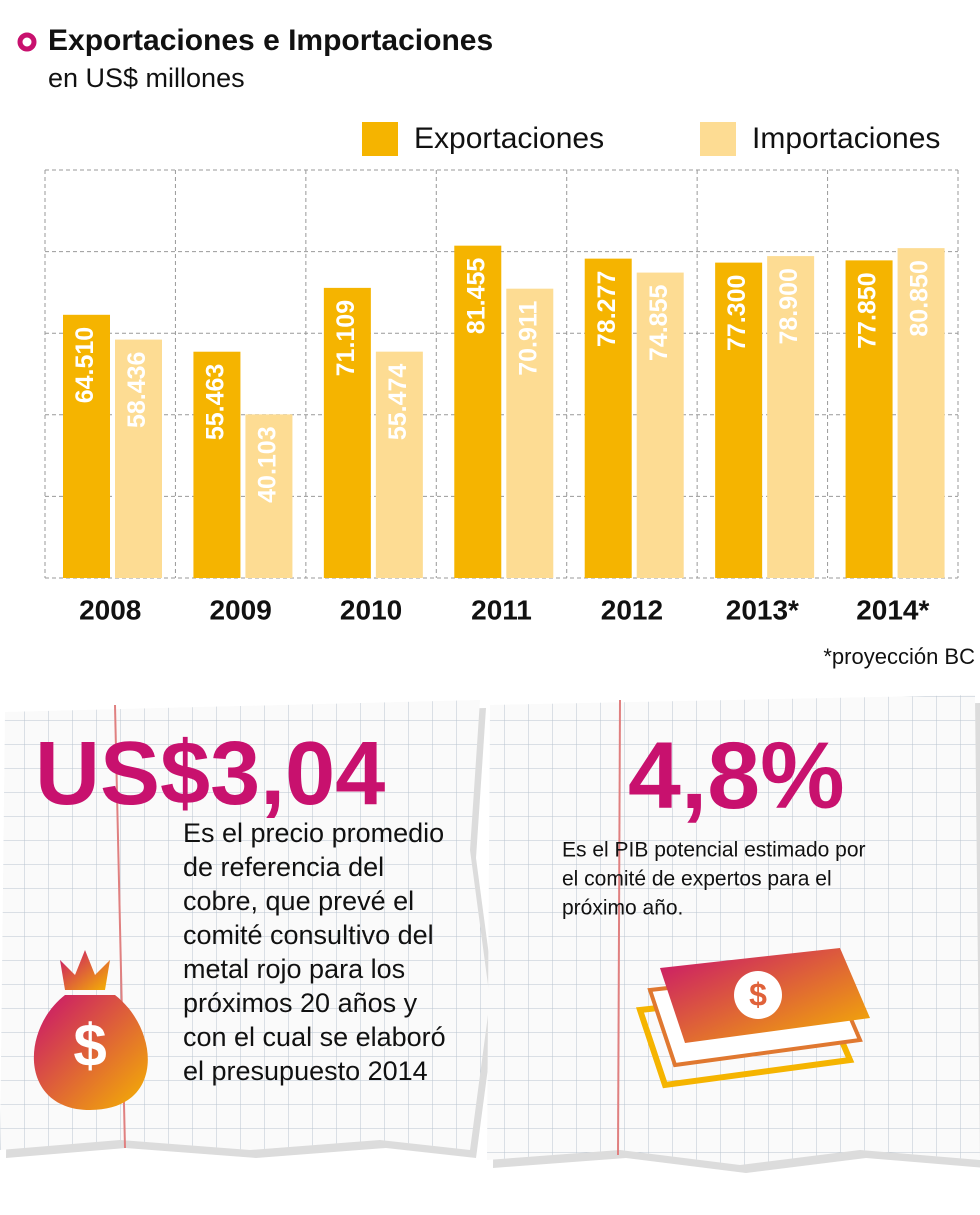 This screenshot has width=980, height=1215. I want to click on card-value: 4,8%, so click(736, 776).